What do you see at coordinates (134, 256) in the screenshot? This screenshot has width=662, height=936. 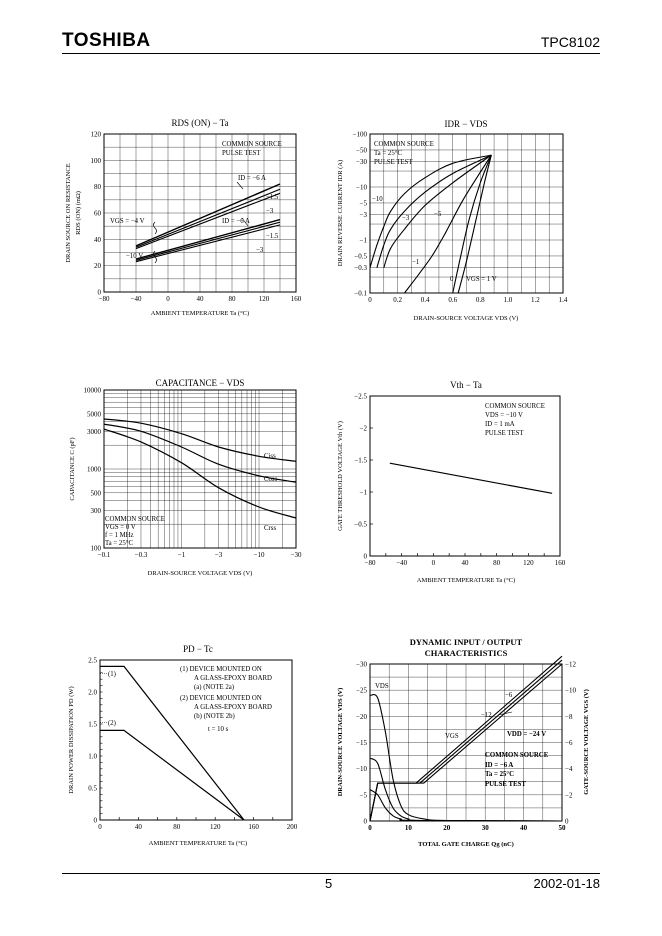 I see `rds-annotation: −10 V` at bounding box center [134, 256].